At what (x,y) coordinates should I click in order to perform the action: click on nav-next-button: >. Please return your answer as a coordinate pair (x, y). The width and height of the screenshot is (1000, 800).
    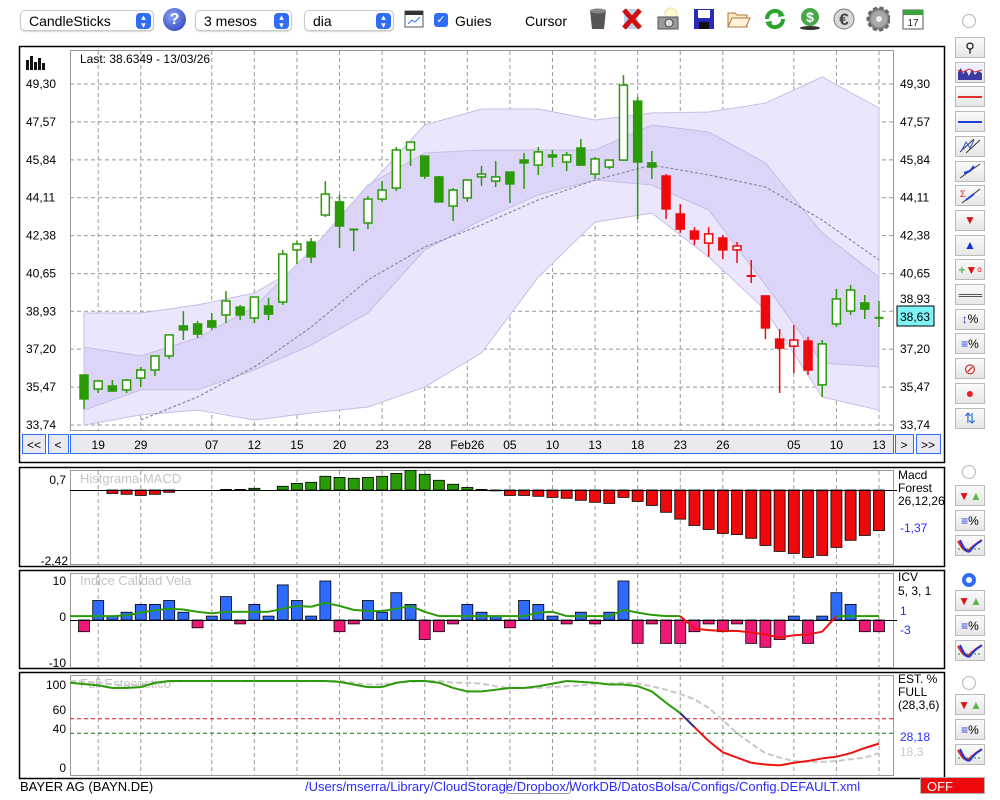
    Looking at the image, I should click on (904, 444).